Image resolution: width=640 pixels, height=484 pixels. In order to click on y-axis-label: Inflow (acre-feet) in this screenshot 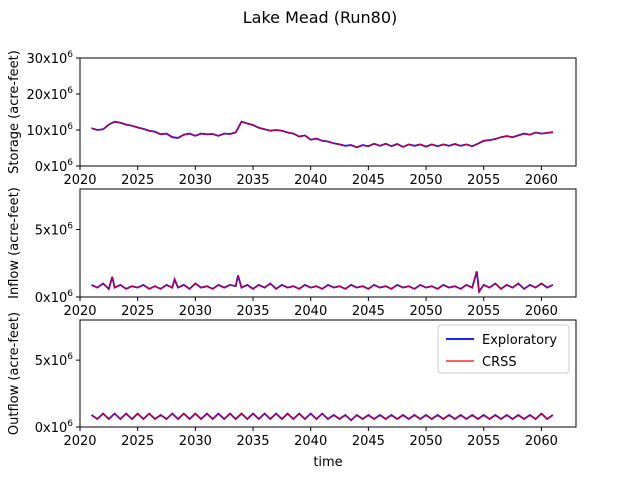, I will do `click(14, 243)`.